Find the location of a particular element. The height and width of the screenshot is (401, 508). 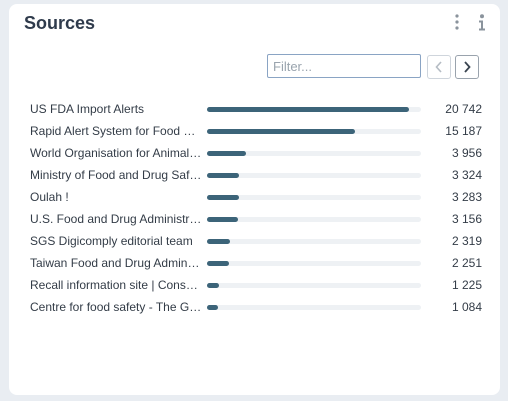

chevron-left-icon is located at coordinates (438, 67).